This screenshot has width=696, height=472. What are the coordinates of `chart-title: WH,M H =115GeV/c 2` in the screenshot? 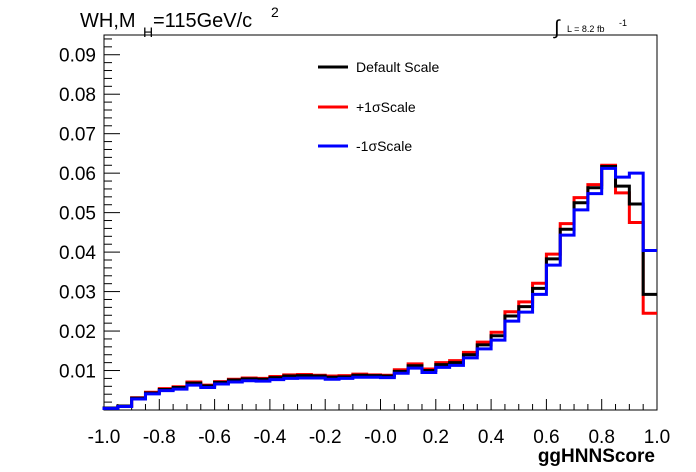 It's located at (179, 22).